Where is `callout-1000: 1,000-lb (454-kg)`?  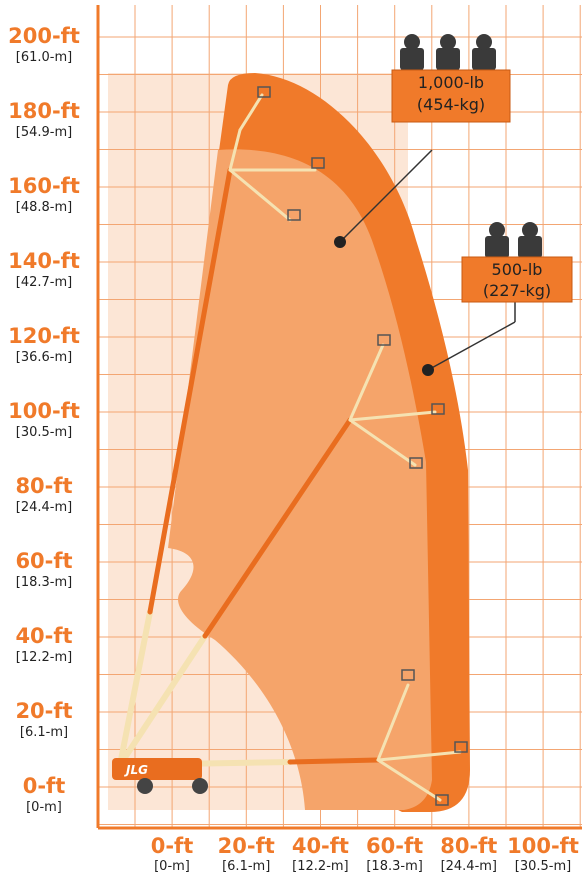
callout-1000: 1,000-lb (454-kg) is located at coordinates (422, 141).